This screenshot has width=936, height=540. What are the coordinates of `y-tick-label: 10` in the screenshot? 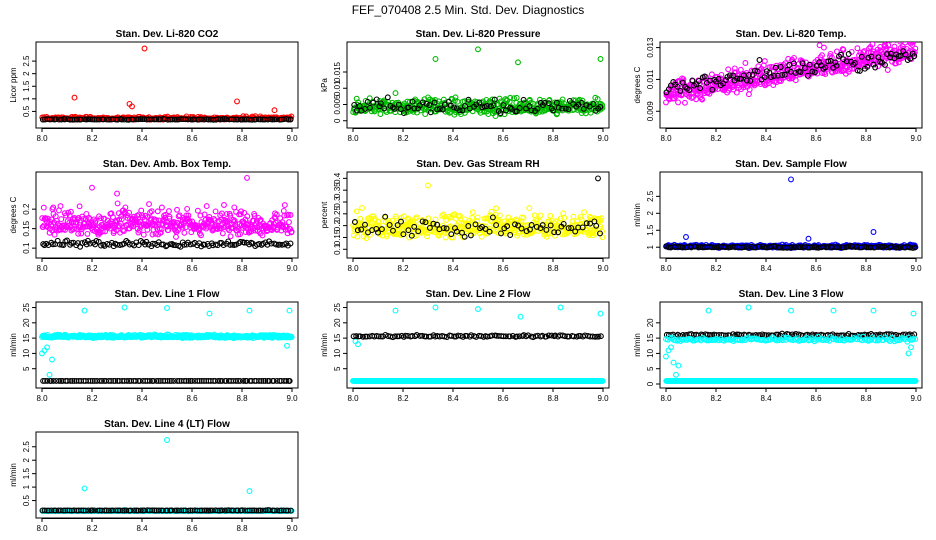 It's located at (26, 352).